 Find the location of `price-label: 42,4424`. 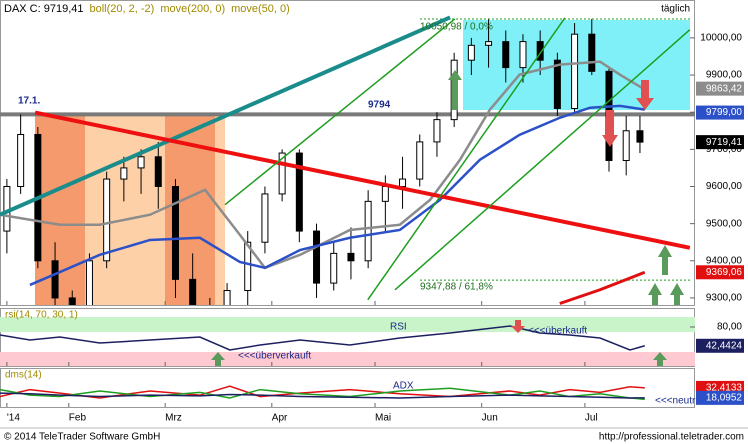

price-label: 42,4424 is located at coordinates (724, 345).